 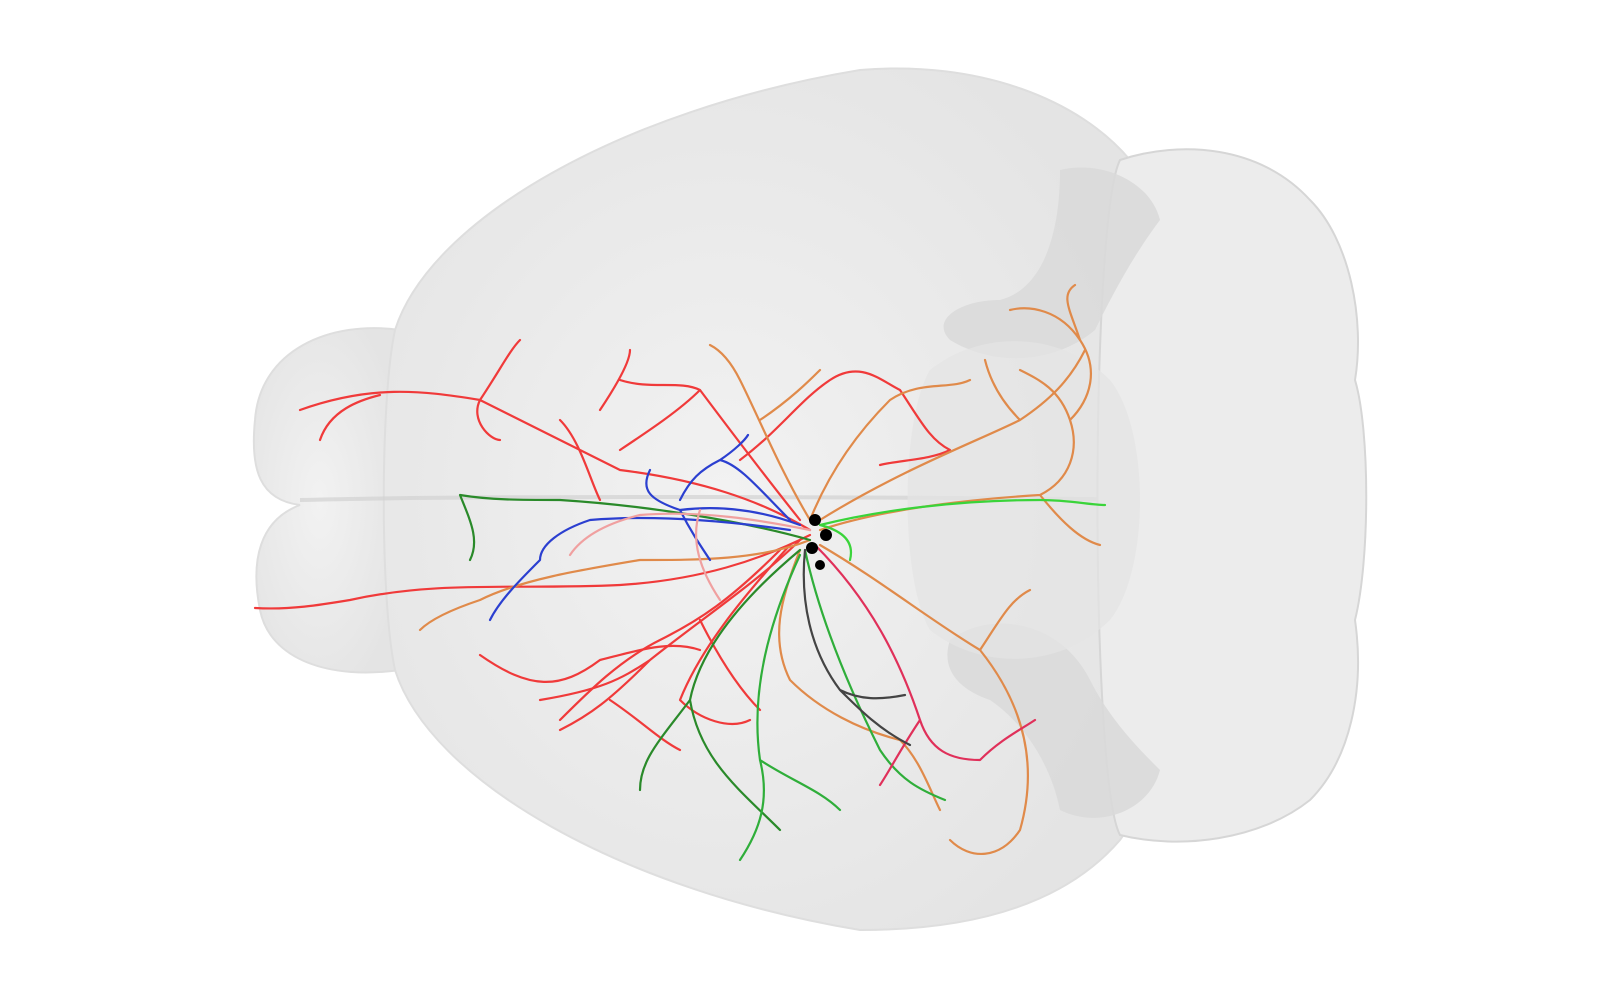 I want to click on soma-cluster, so click(x=819, y=542).